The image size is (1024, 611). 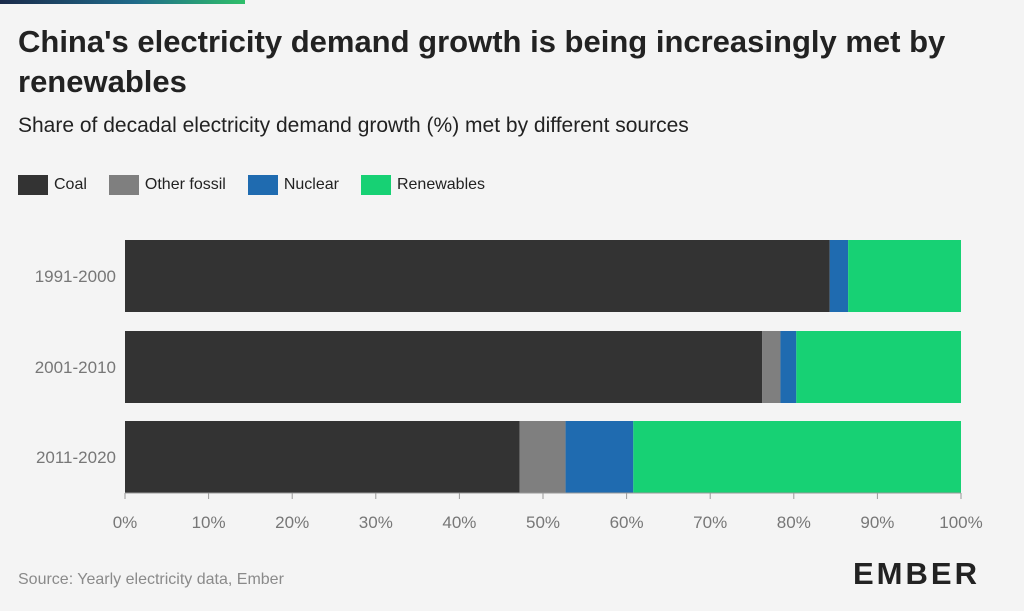 What do you see at coordinates (839, 276) in the screenshot?
I see `bar-1991-2000-nuclear` at bounding box center [839, 276].